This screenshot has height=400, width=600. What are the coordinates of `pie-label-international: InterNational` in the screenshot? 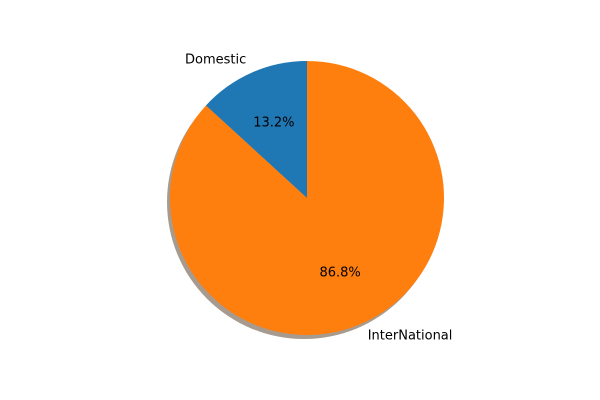 It's located at (410, 335).